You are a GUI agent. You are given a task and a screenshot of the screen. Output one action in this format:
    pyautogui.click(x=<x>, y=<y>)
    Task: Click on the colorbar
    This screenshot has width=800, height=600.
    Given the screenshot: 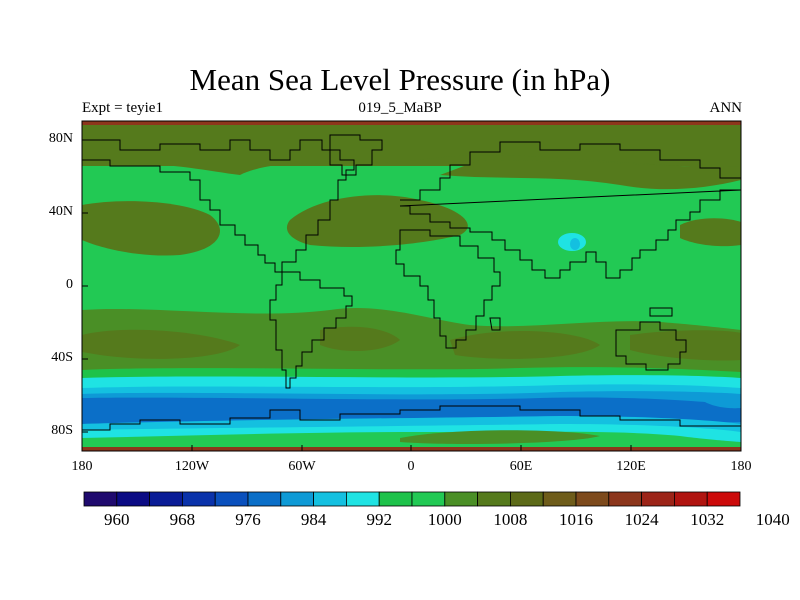 What is the action you would take?
    pyautogui.click(x=412, y=499)
    